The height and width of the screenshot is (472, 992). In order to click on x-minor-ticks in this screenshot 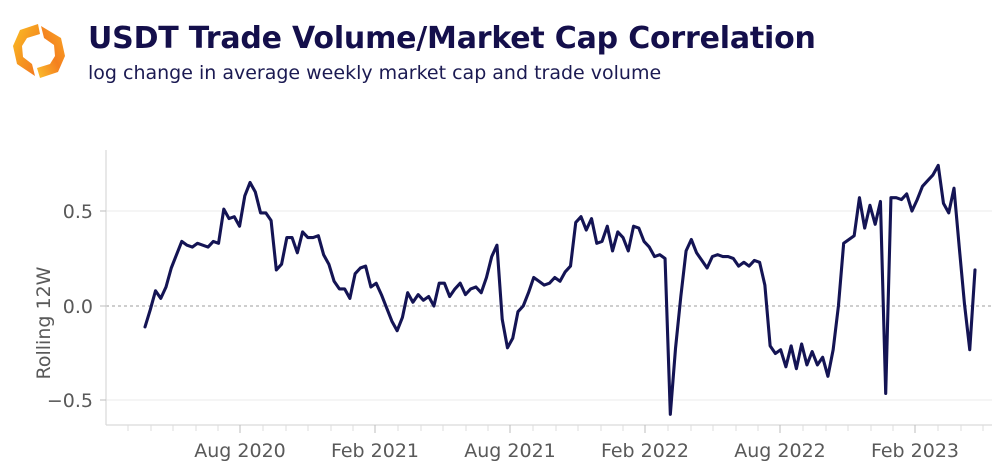, I will do `click(555, 428)`.